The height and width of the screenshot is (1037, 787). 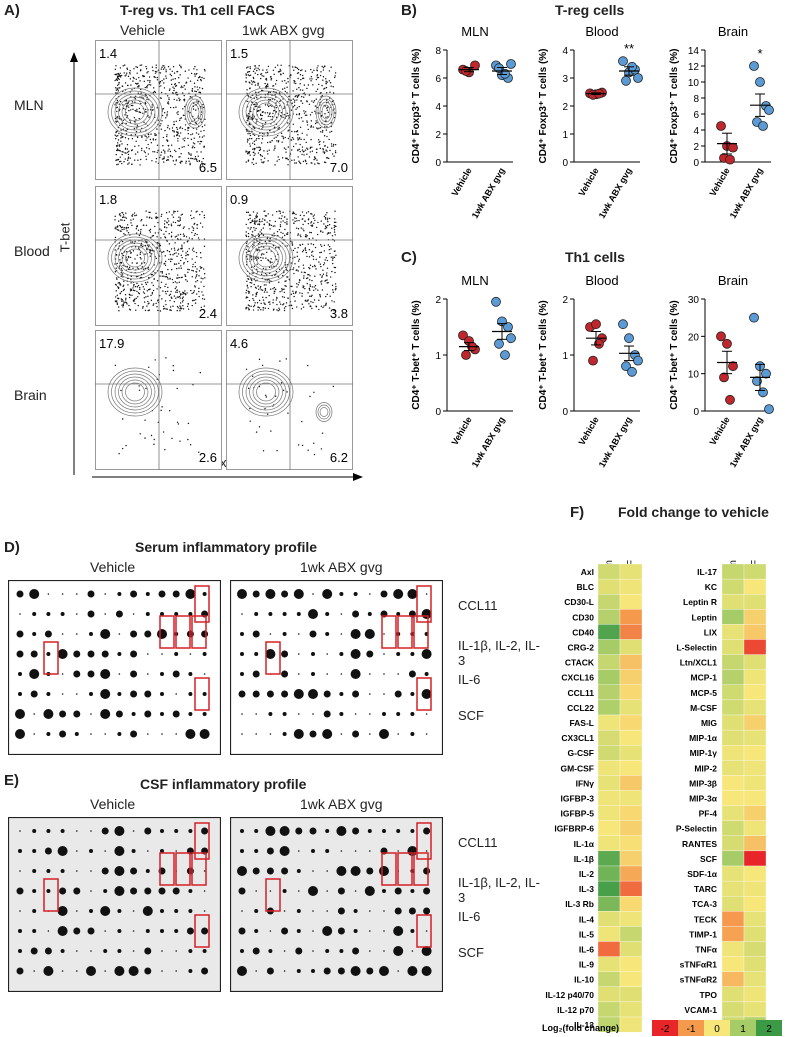 I want to click on facs-events, so click(x=287, y=115).